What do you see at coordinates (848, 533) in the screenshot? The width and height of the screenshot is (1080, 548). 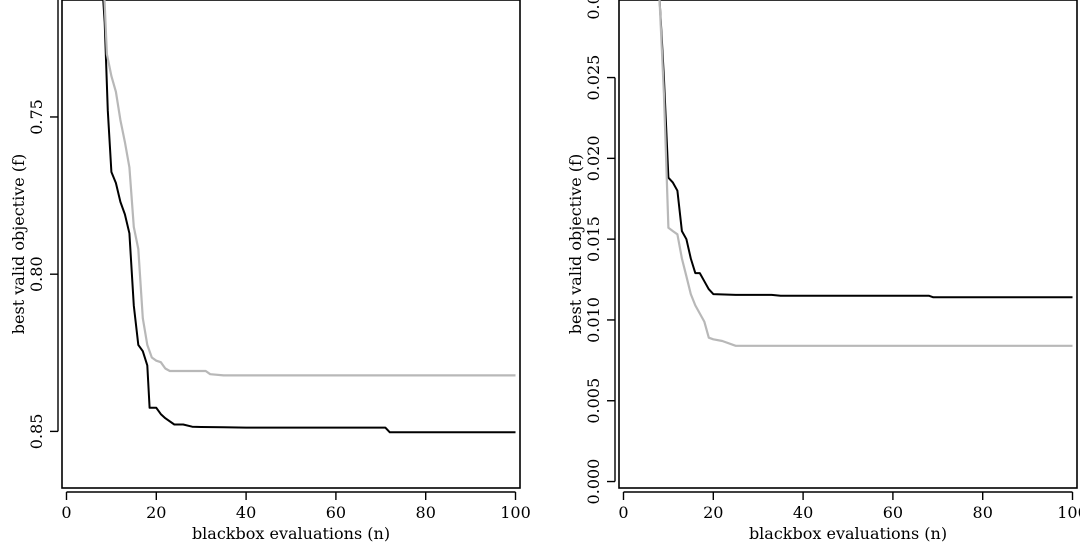 I see `right-x-axis-label: blackbox evaluations (n)` at bounding box center [848, 533].